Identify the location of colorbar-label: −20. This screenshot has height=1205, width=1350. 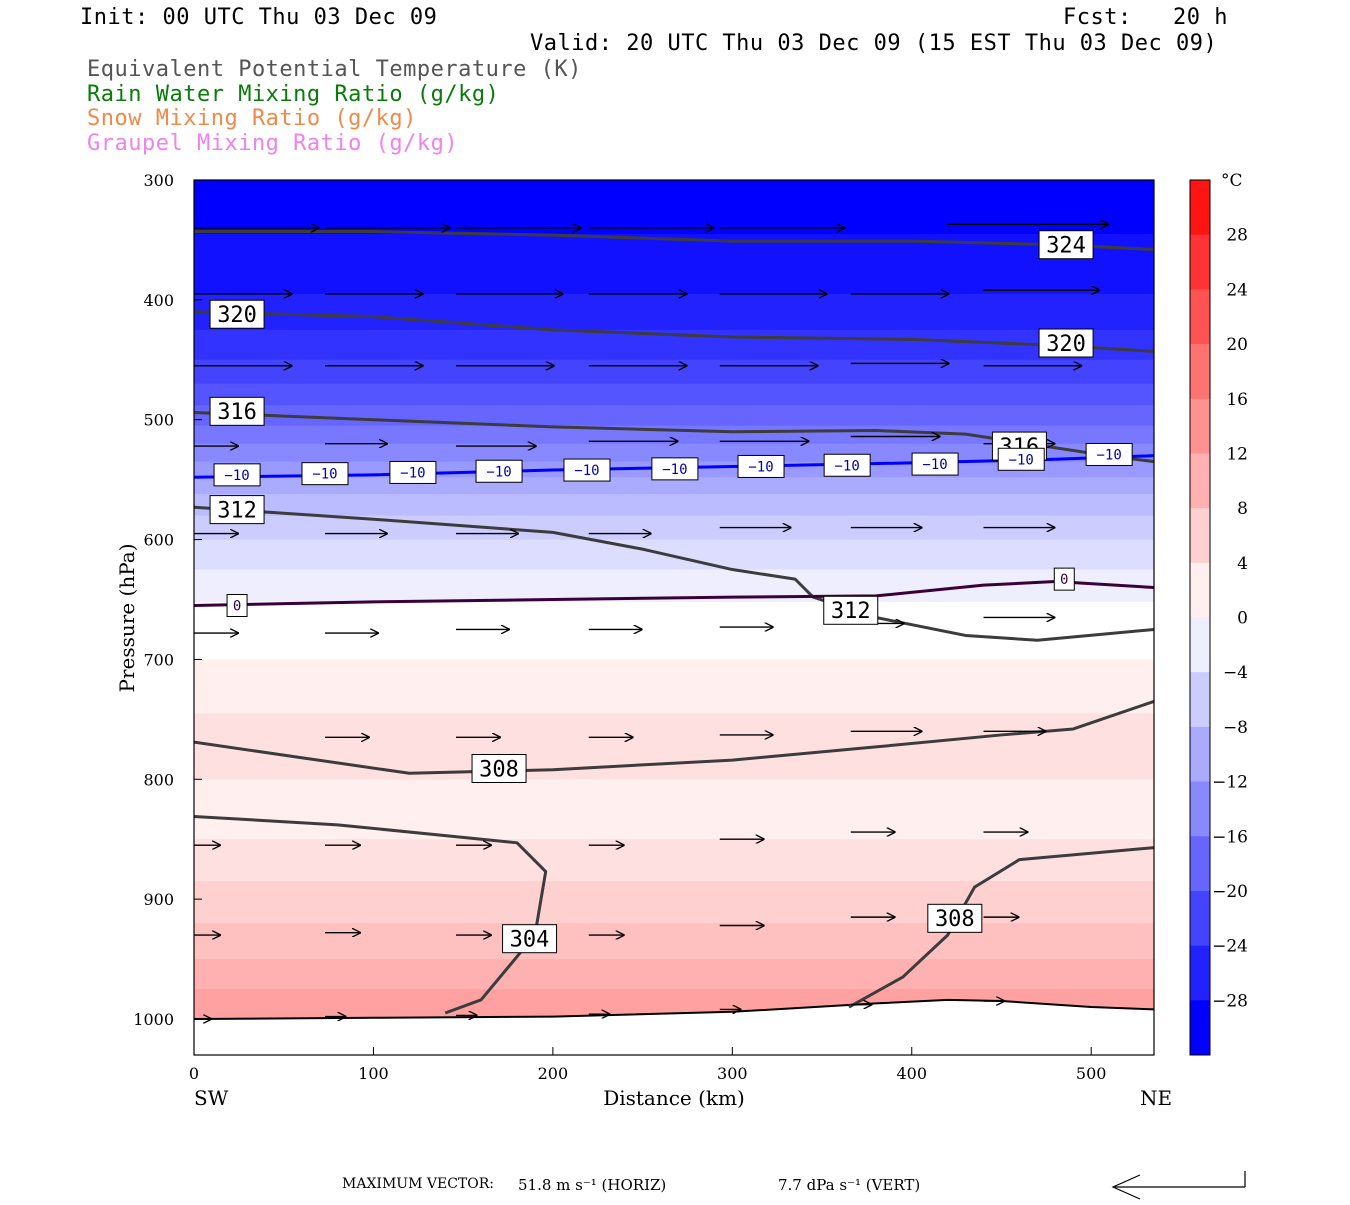
(1230, 892).